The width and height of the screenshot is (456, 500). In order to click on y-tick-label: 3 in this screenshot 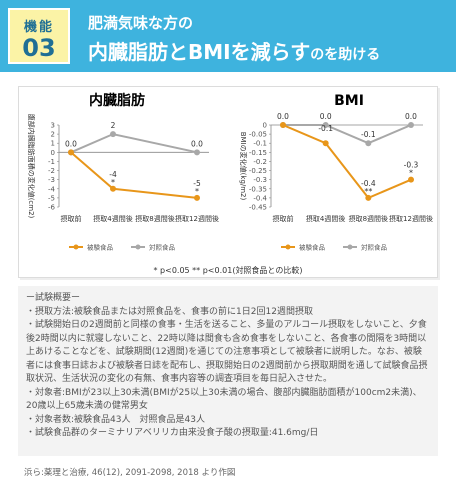, I will do `click(53, 126)`.